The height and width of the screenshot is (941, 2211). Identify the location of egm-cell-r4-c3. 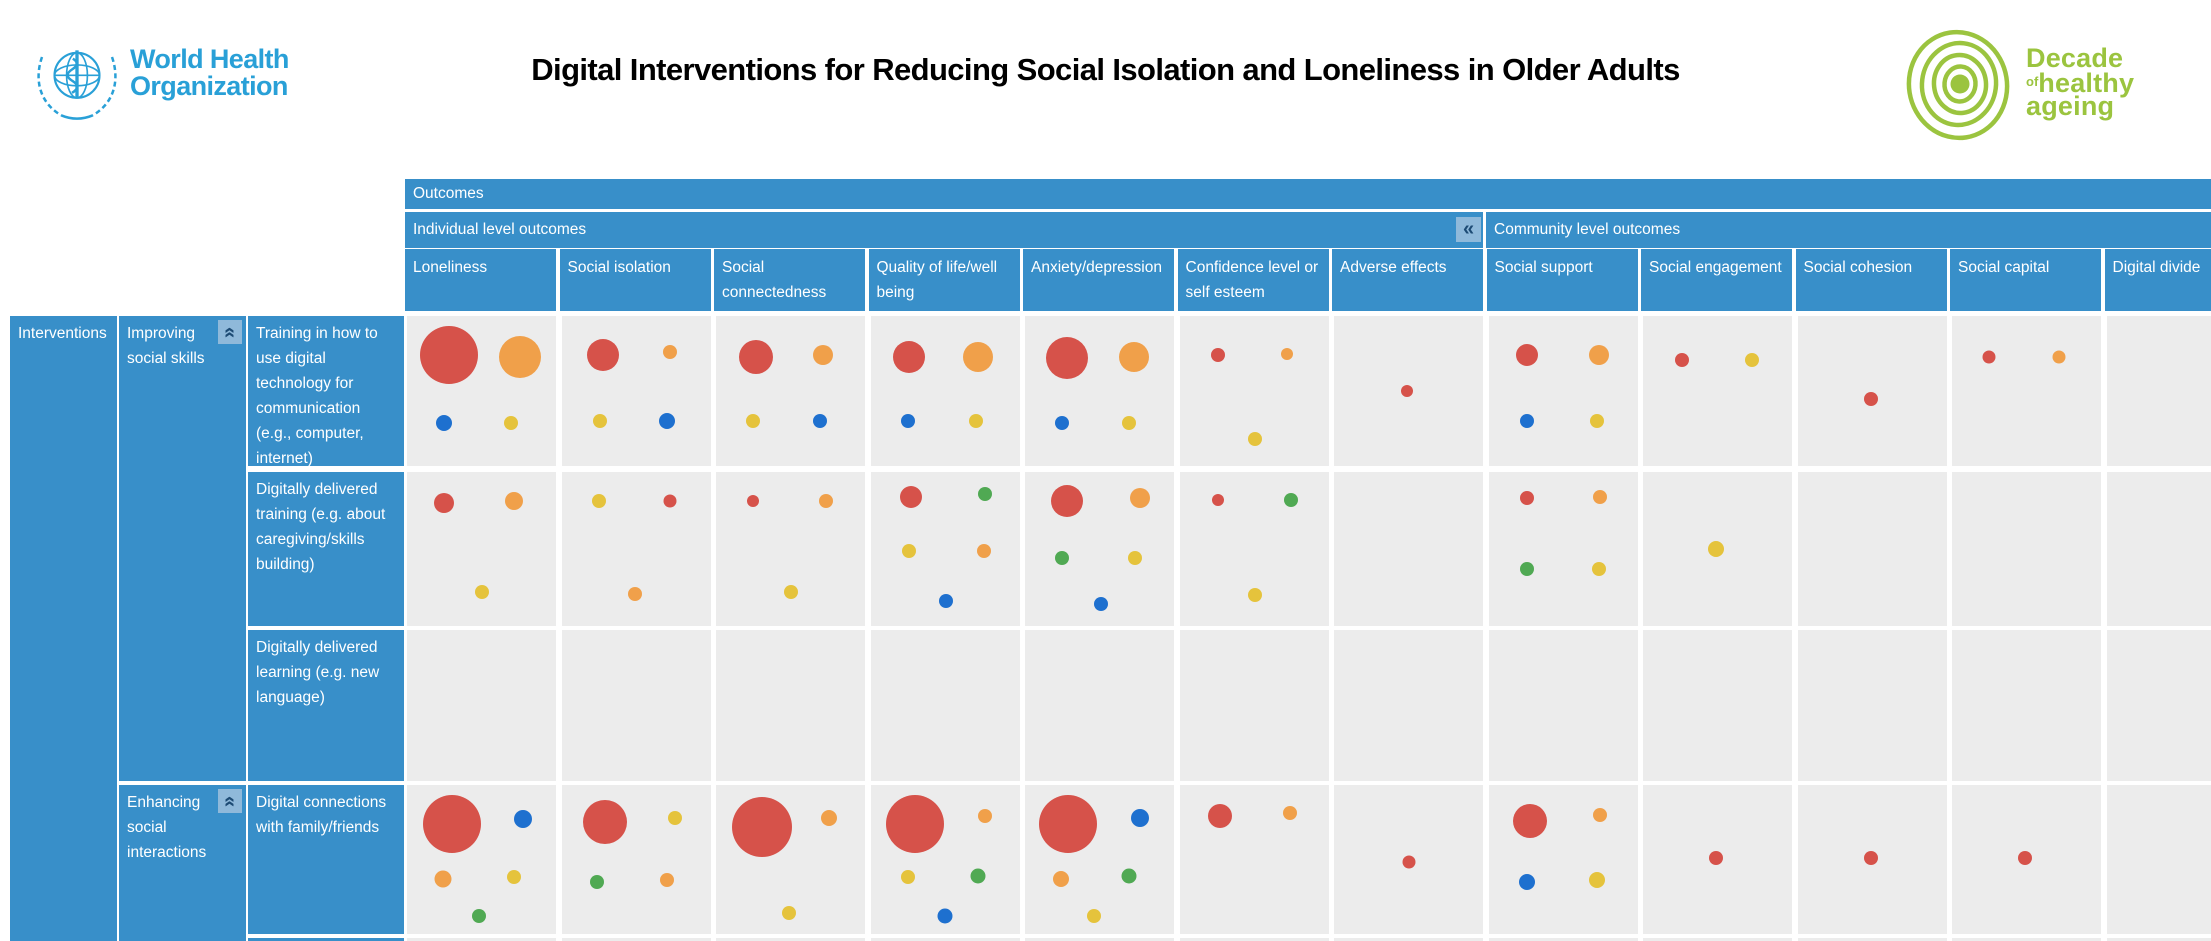
(790, 859).